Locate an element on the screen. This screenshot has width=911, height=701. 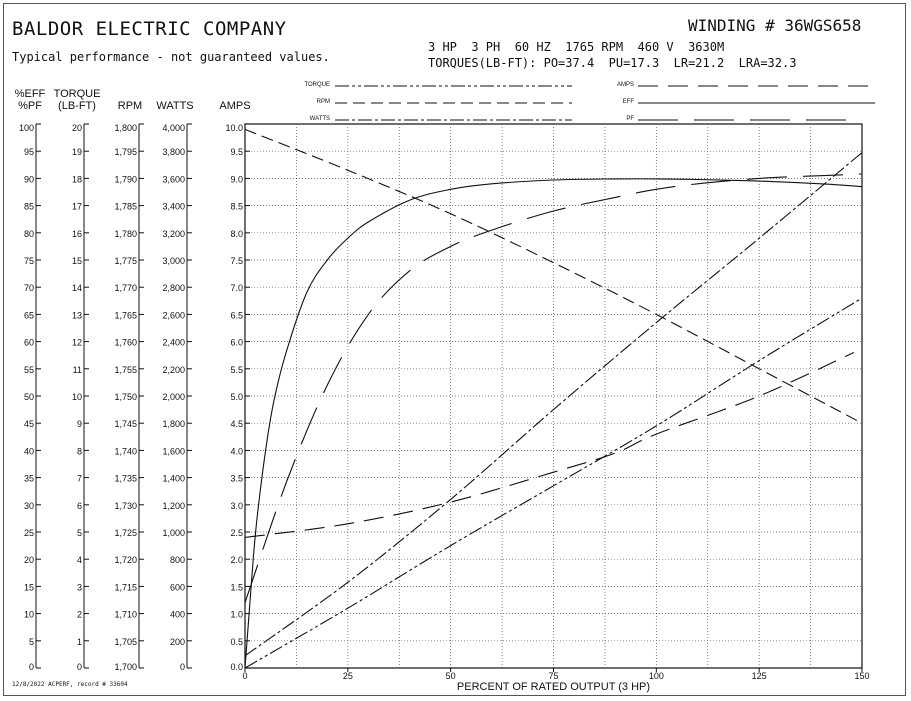
axis-header: AMPS is located at coordinates (234, 106).